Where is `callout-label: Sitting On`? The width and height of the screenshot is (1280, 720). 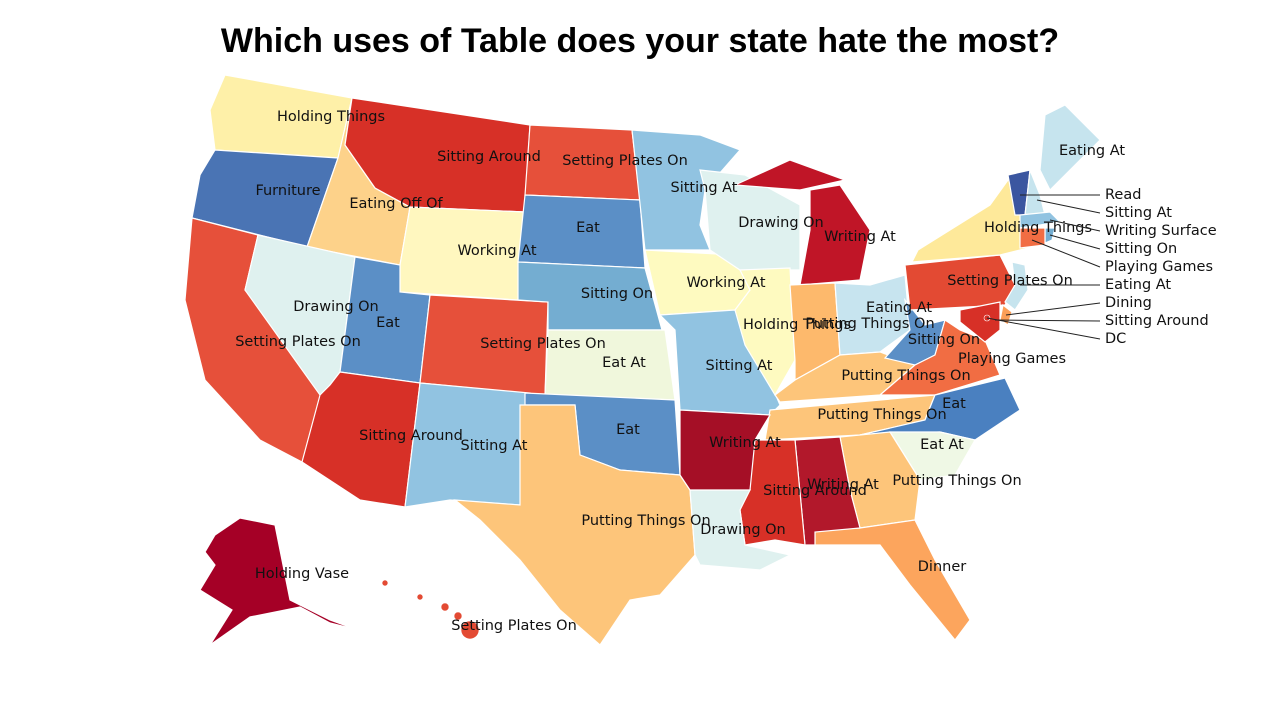
callout-label: Sitting On is located at coordinates (1141, 249).